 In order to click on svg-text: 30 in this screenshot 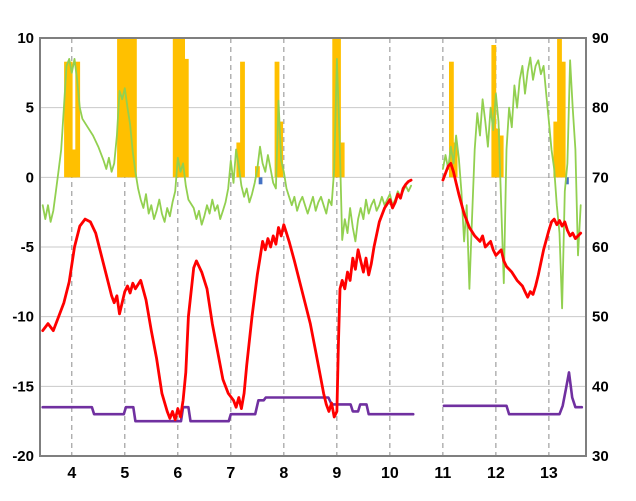, I will do `click(600, 456)`.